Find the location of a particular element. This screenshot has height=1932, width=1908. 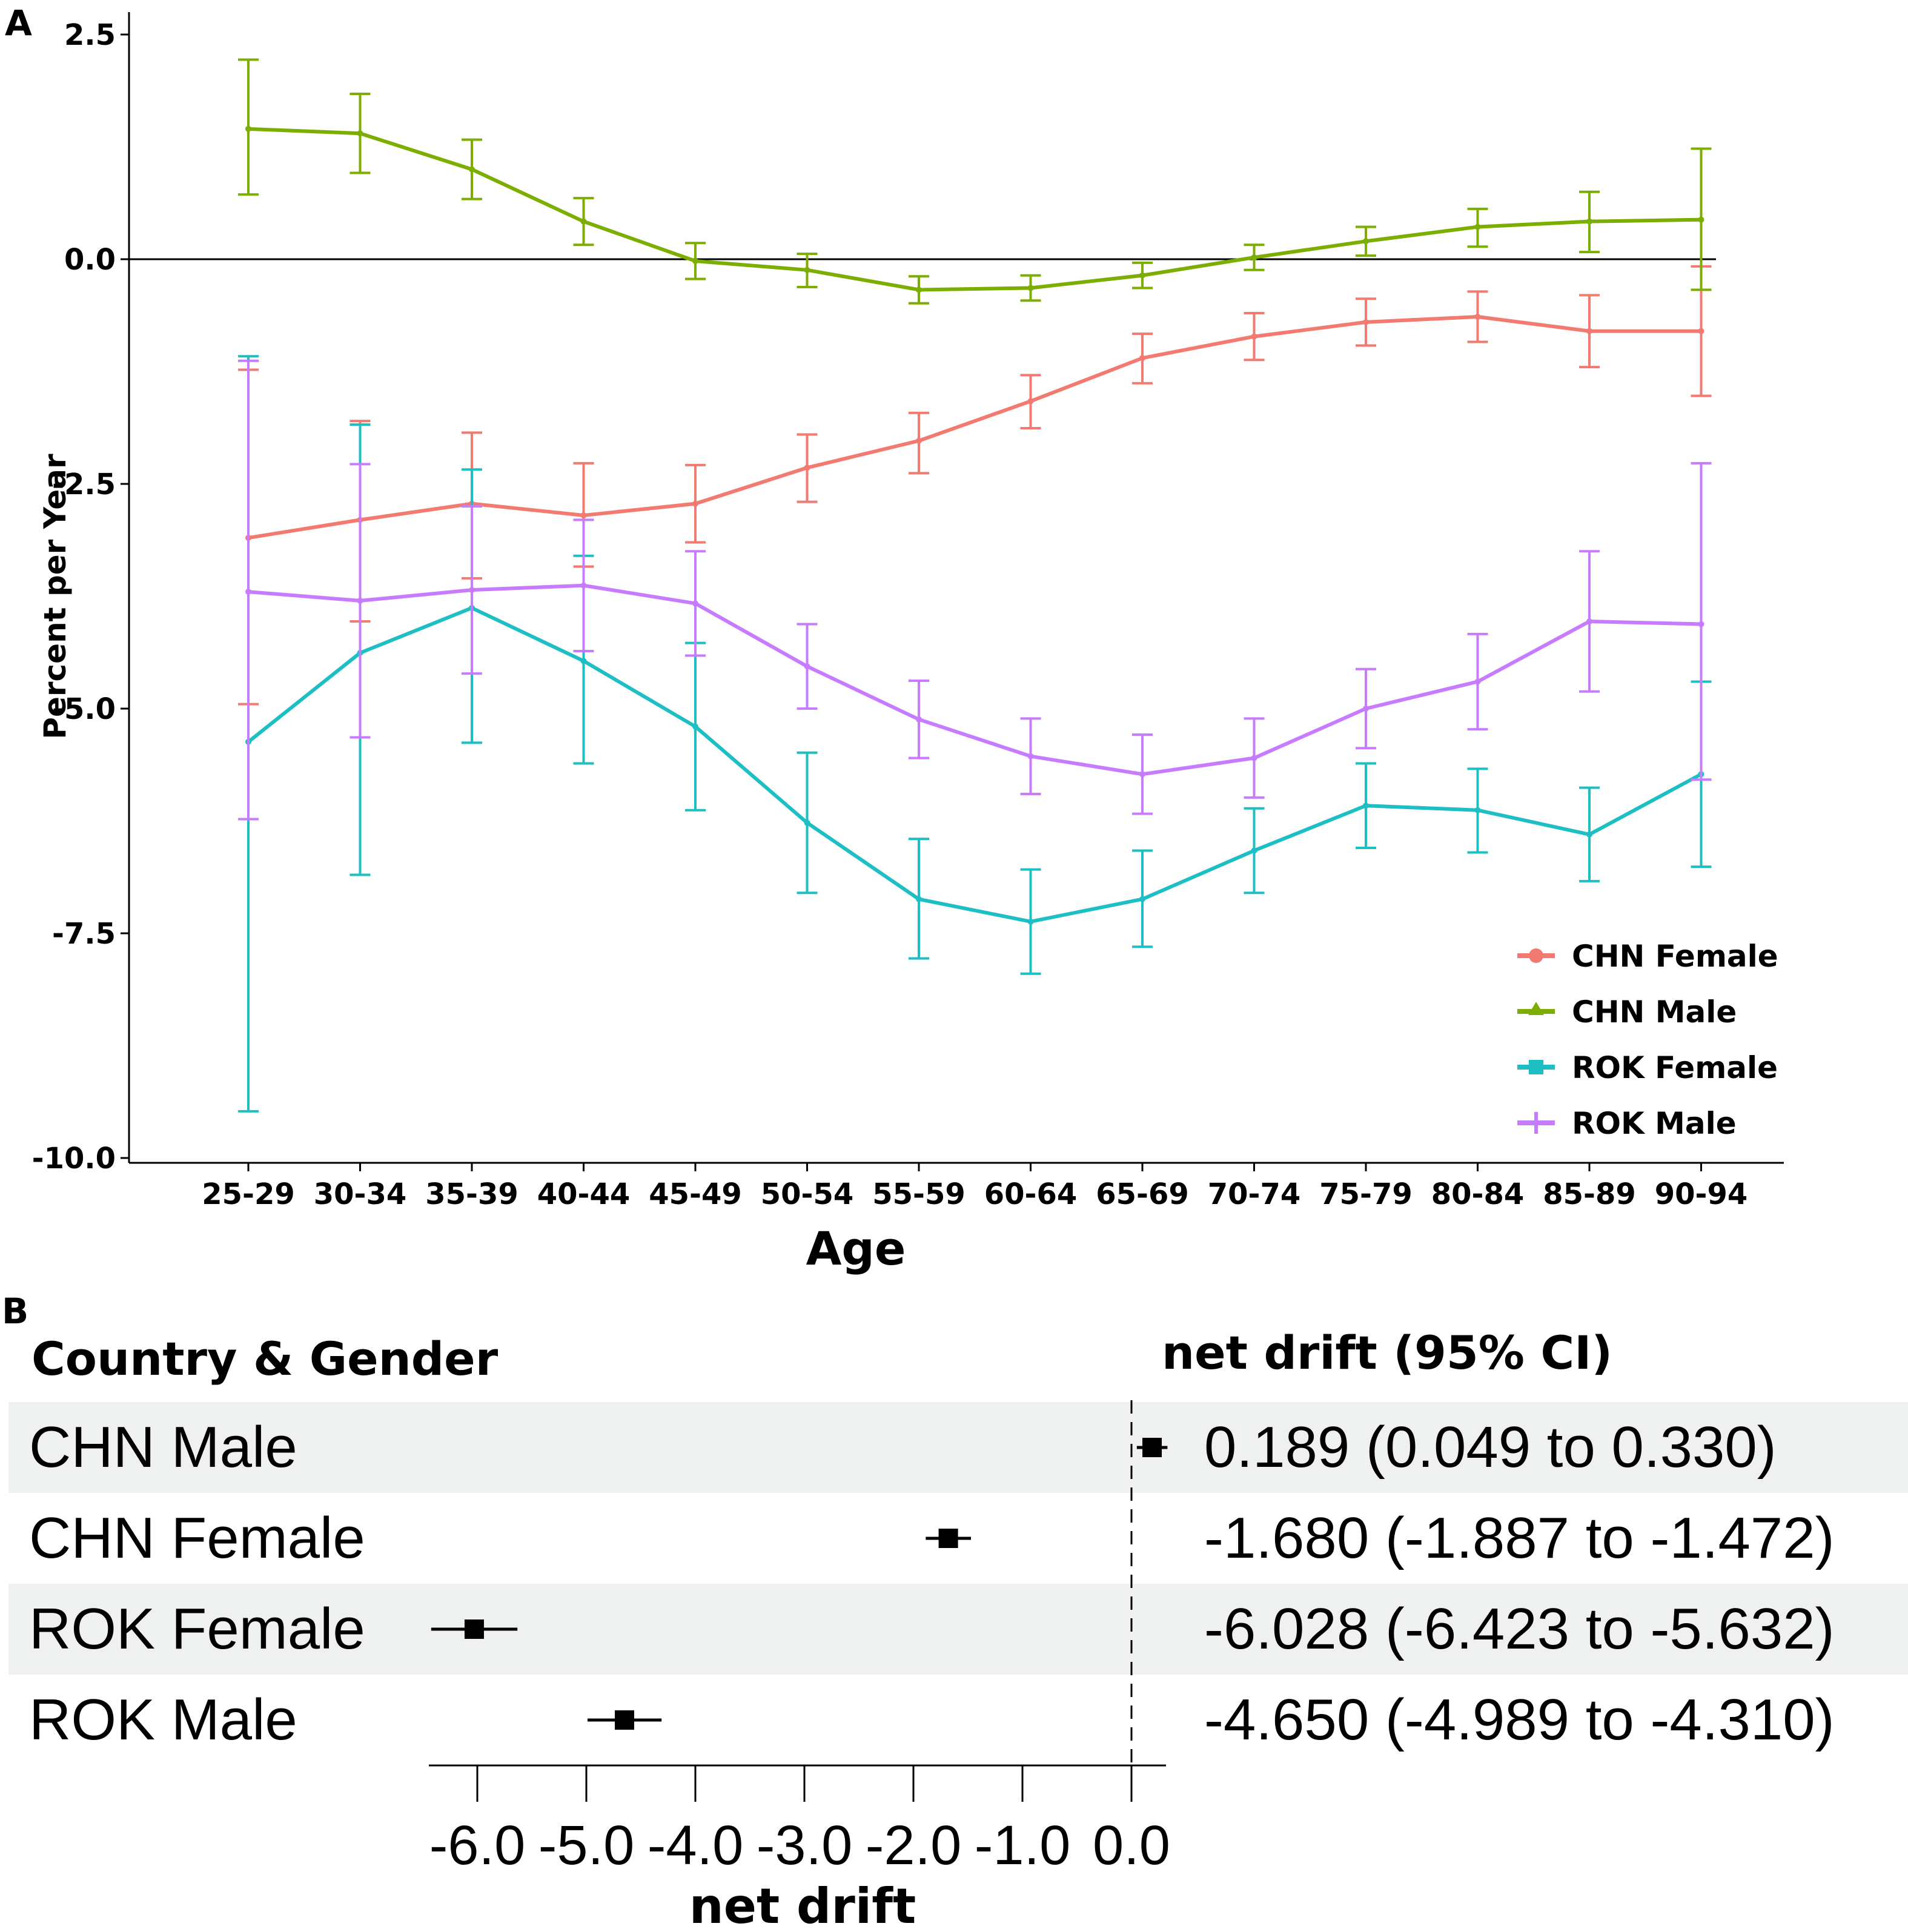

row-estimate-text: -1.680 (-1.887 to -1.472) is located at coordinates (1520, 1538).